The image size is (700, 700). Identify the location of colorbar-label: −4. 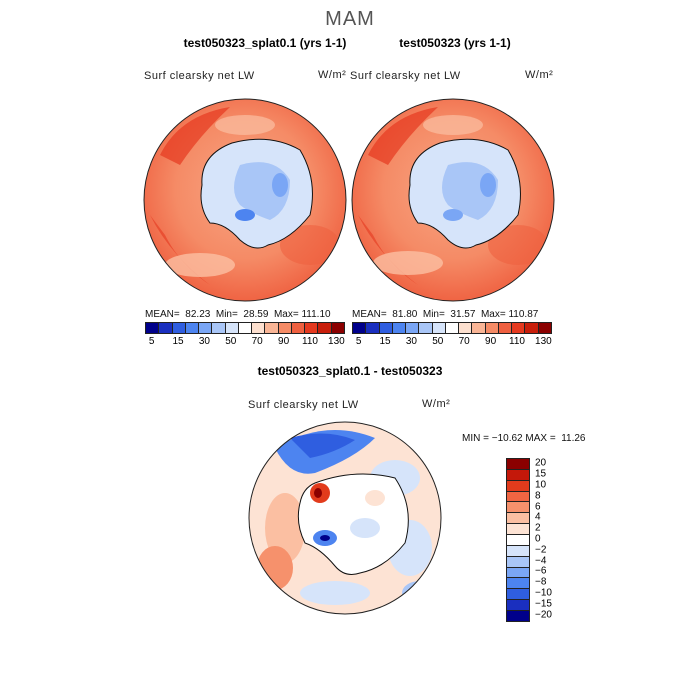
(541, 561).